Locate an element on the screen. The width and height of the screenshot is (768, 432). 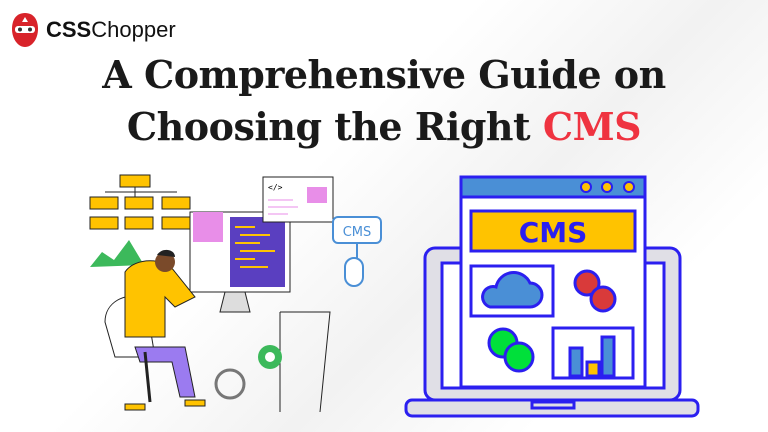
cms-banner-label: CMS is located at coordinates (553, 232).